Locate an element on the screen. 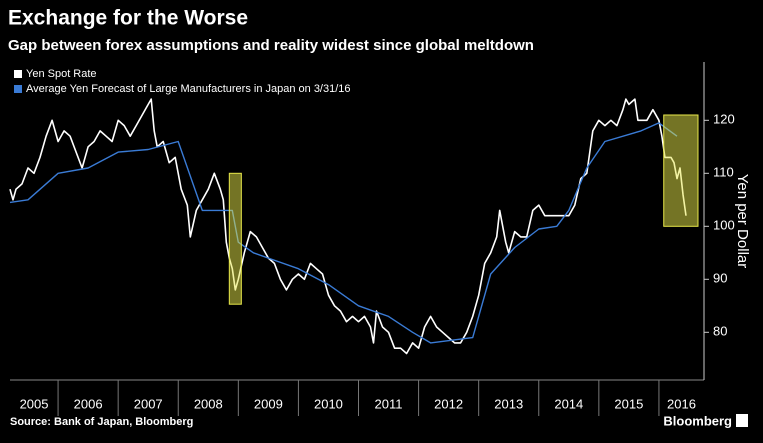 The image size is (763, 443). x-tick-label: 2011 is located at coordinates (389, 403).